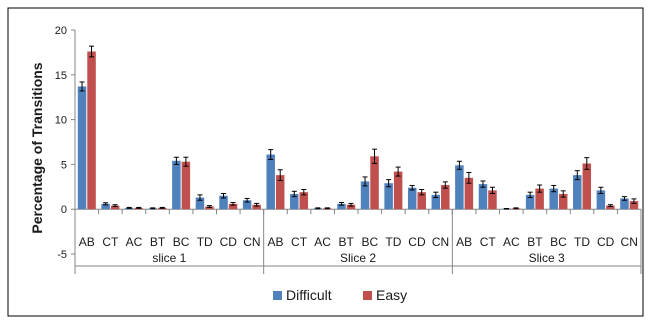  What do you see at coordinates (64, 165) in the screenshot?
I see `y-tick-label: 5` at bounding box center [64, 165].